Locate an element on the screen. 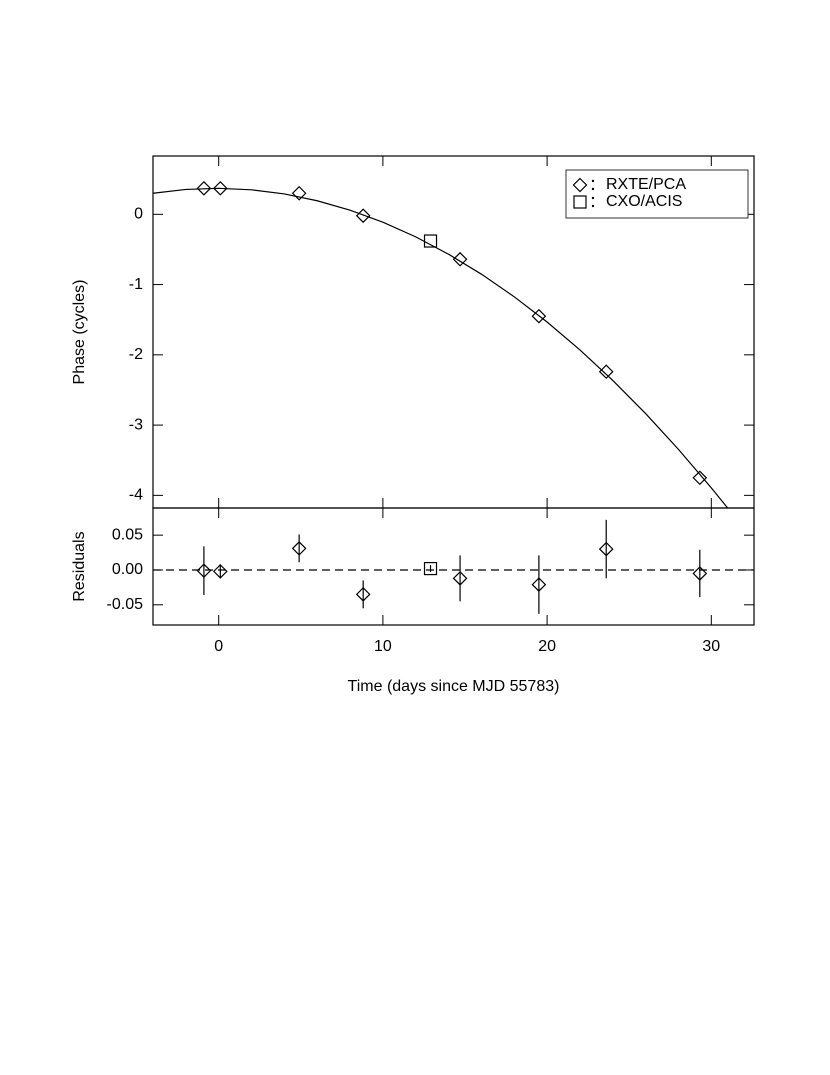 This screenshot has width=830, height=1075. y-tick-label: -0.05 is located at coordinates (125, 604).